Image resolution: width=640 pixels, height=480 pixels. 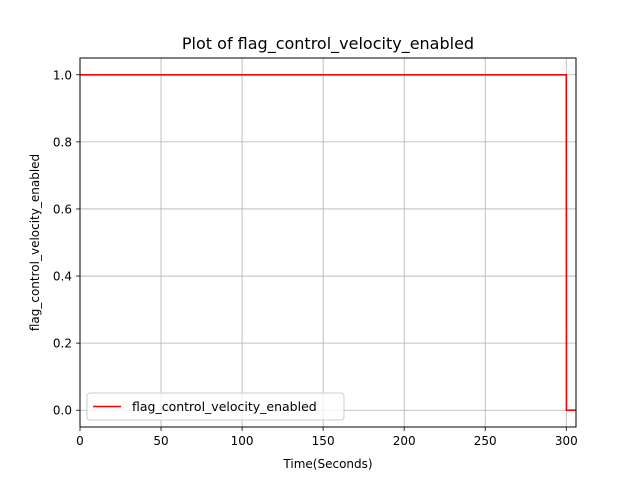 What do you see at coordinates (62, 142) in the screenshot?
I see `y-tick-label: 0.8` at bounding box center [62, 142].